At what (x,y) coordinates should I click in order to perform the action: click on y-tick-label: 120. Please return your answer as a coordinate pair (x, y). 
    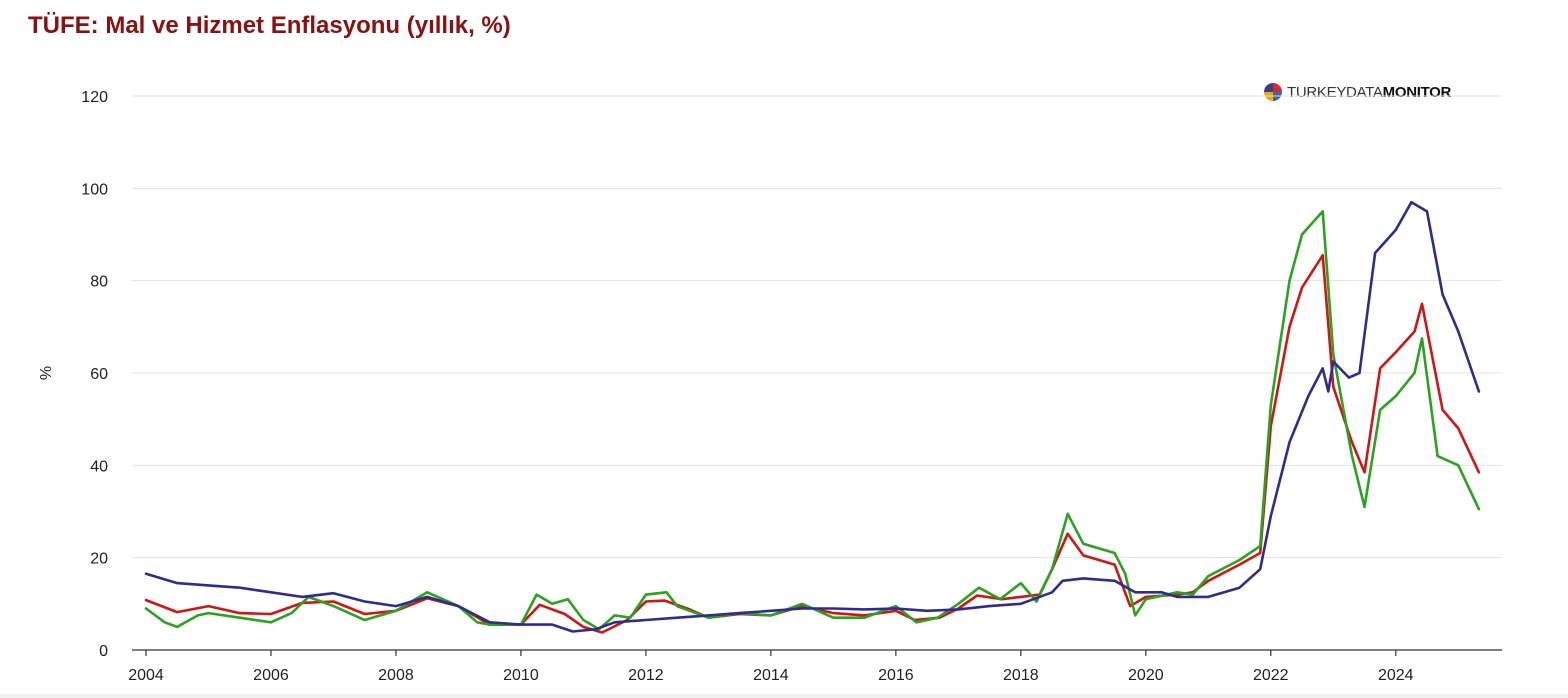
    Looking at the image, I should click on (94, 97).